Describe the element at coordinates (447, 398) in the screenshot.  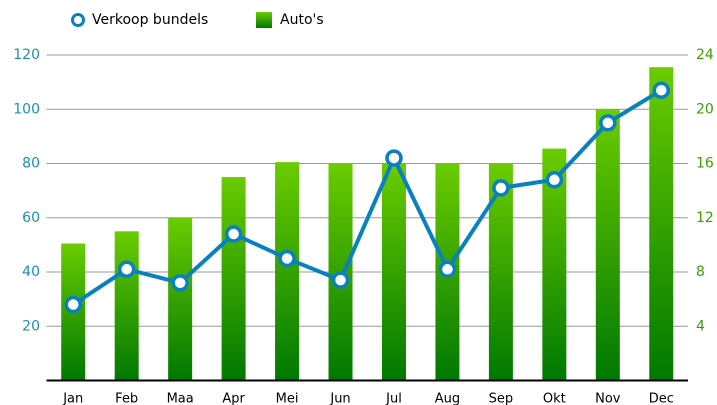
I see `x-tick-label: Aug` at that location.